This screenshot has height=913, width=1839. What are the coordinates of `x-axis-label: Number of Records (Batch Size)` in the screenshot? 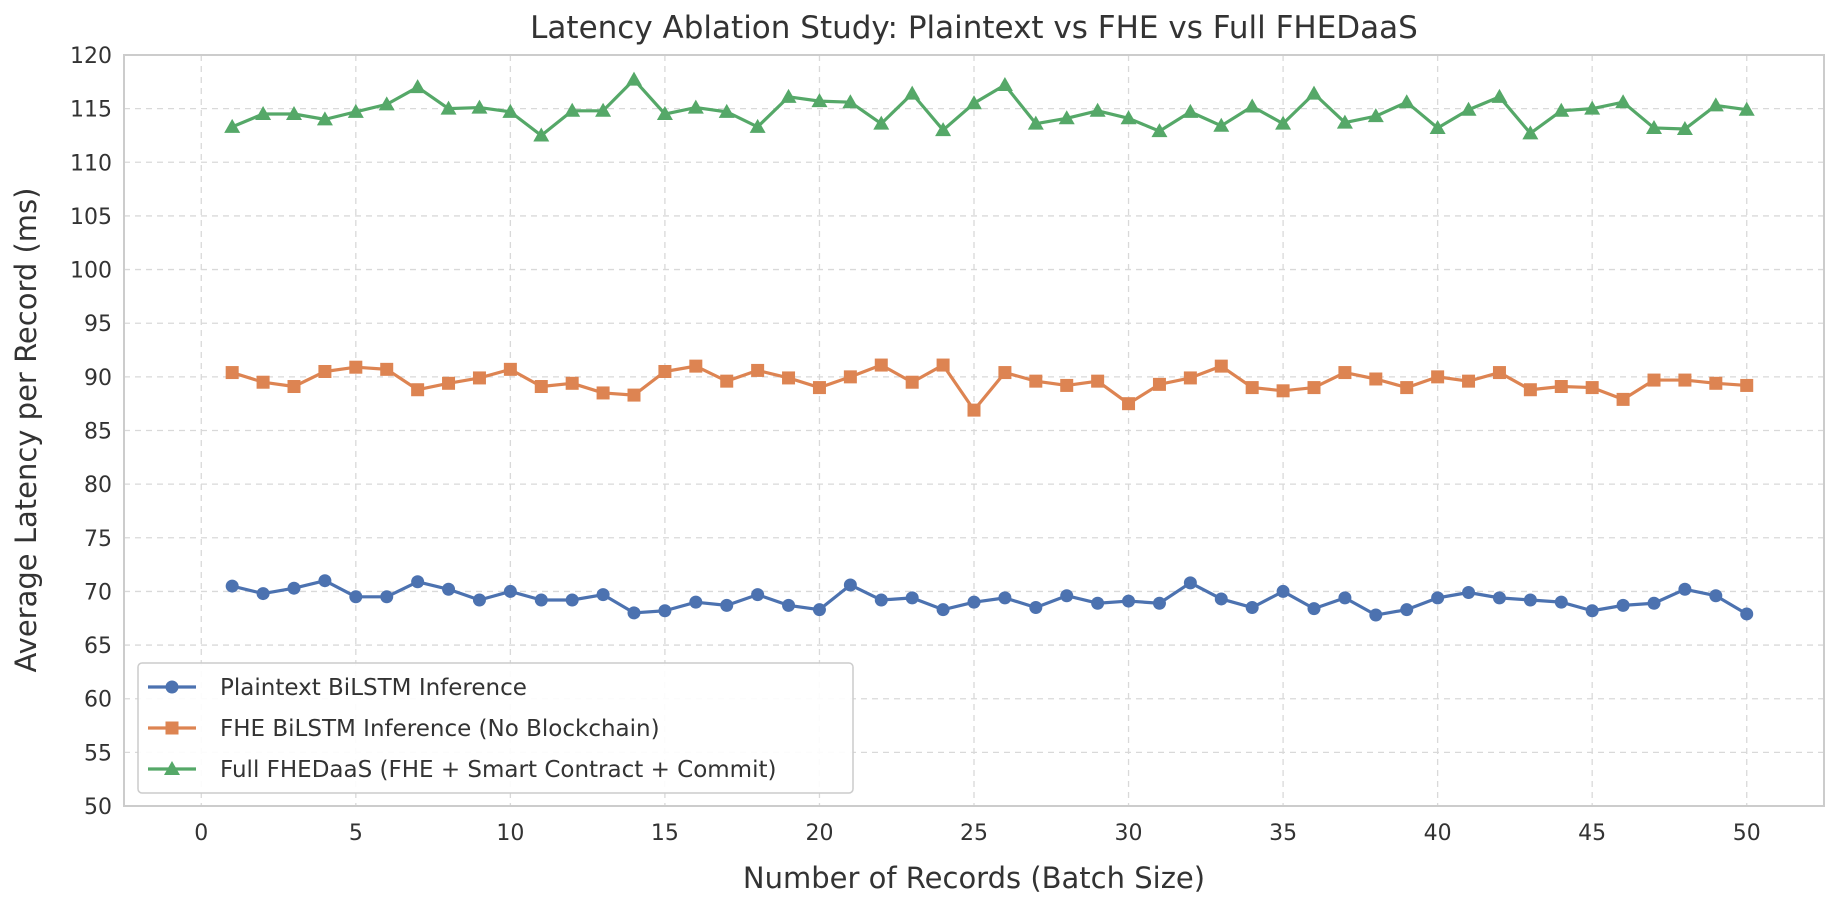 It's located at (974, 878).